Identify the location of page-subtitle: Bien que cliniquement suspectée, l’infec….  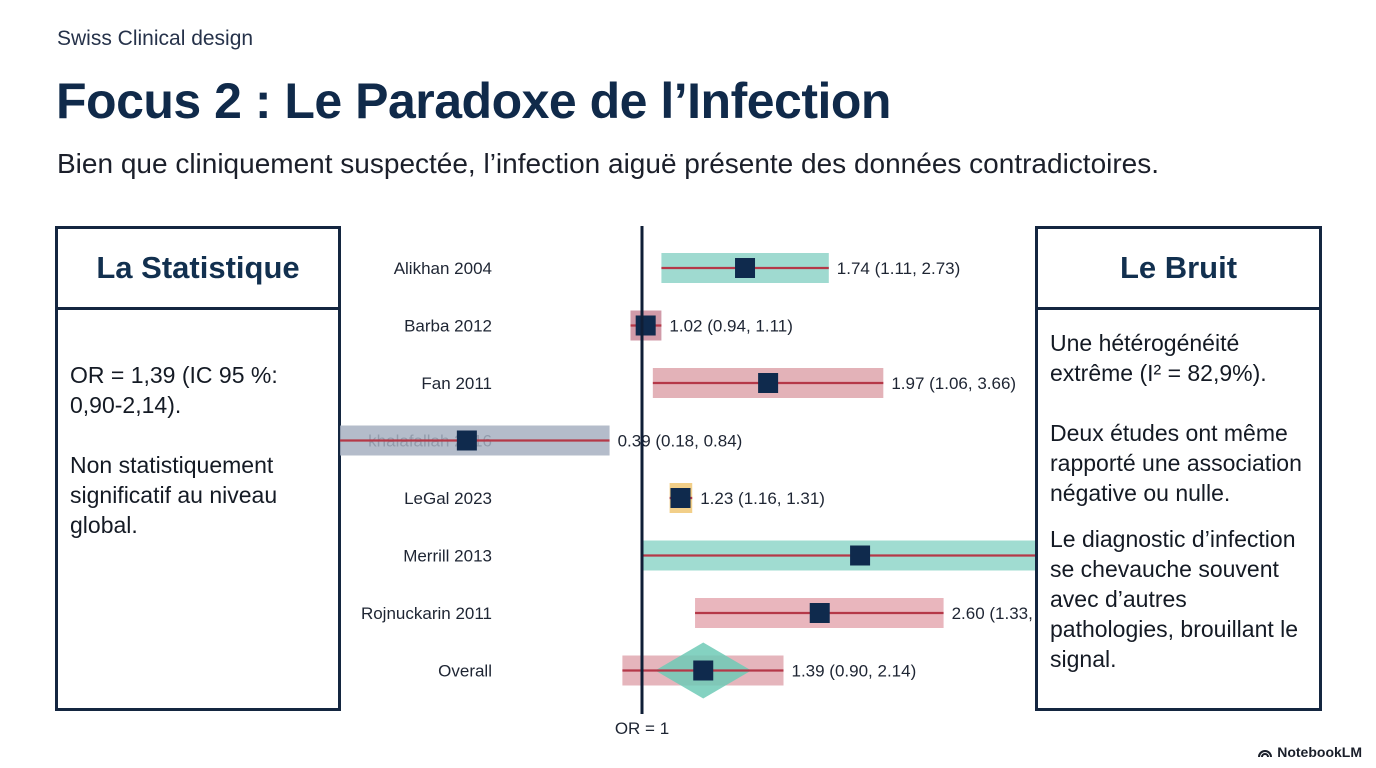
(608, 163).